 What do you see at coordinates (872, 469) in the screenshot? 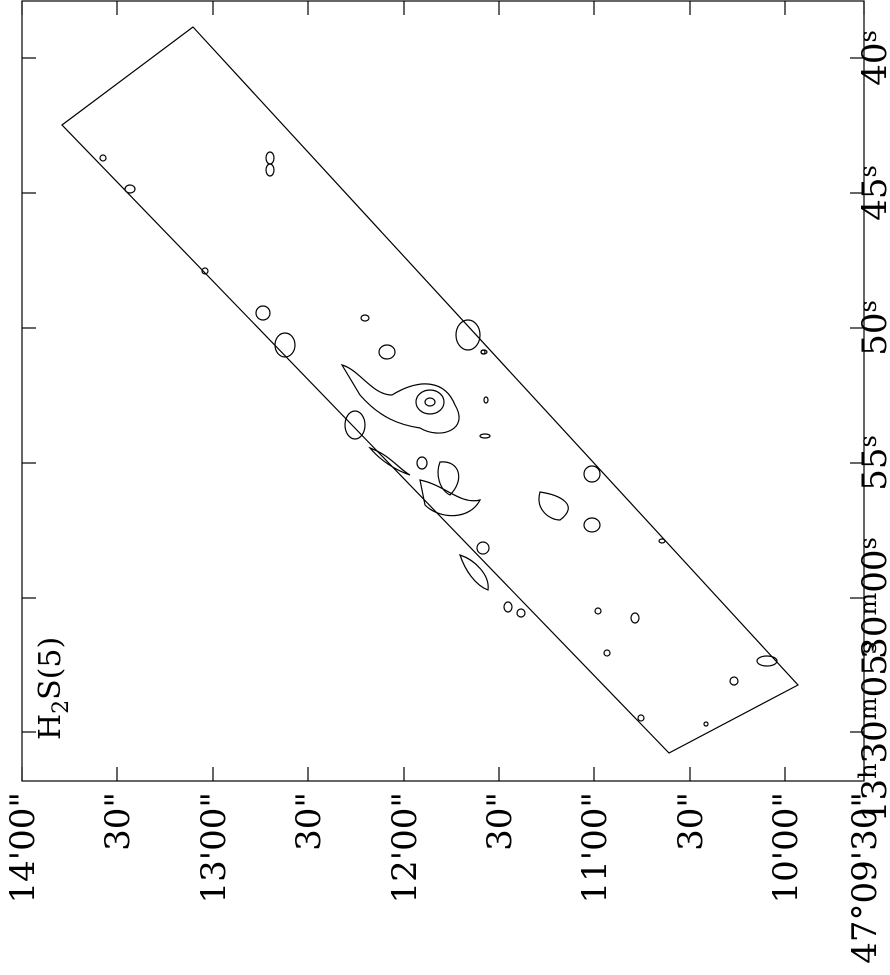
I see `tick-number: 55` at bounding box center [872, 469].